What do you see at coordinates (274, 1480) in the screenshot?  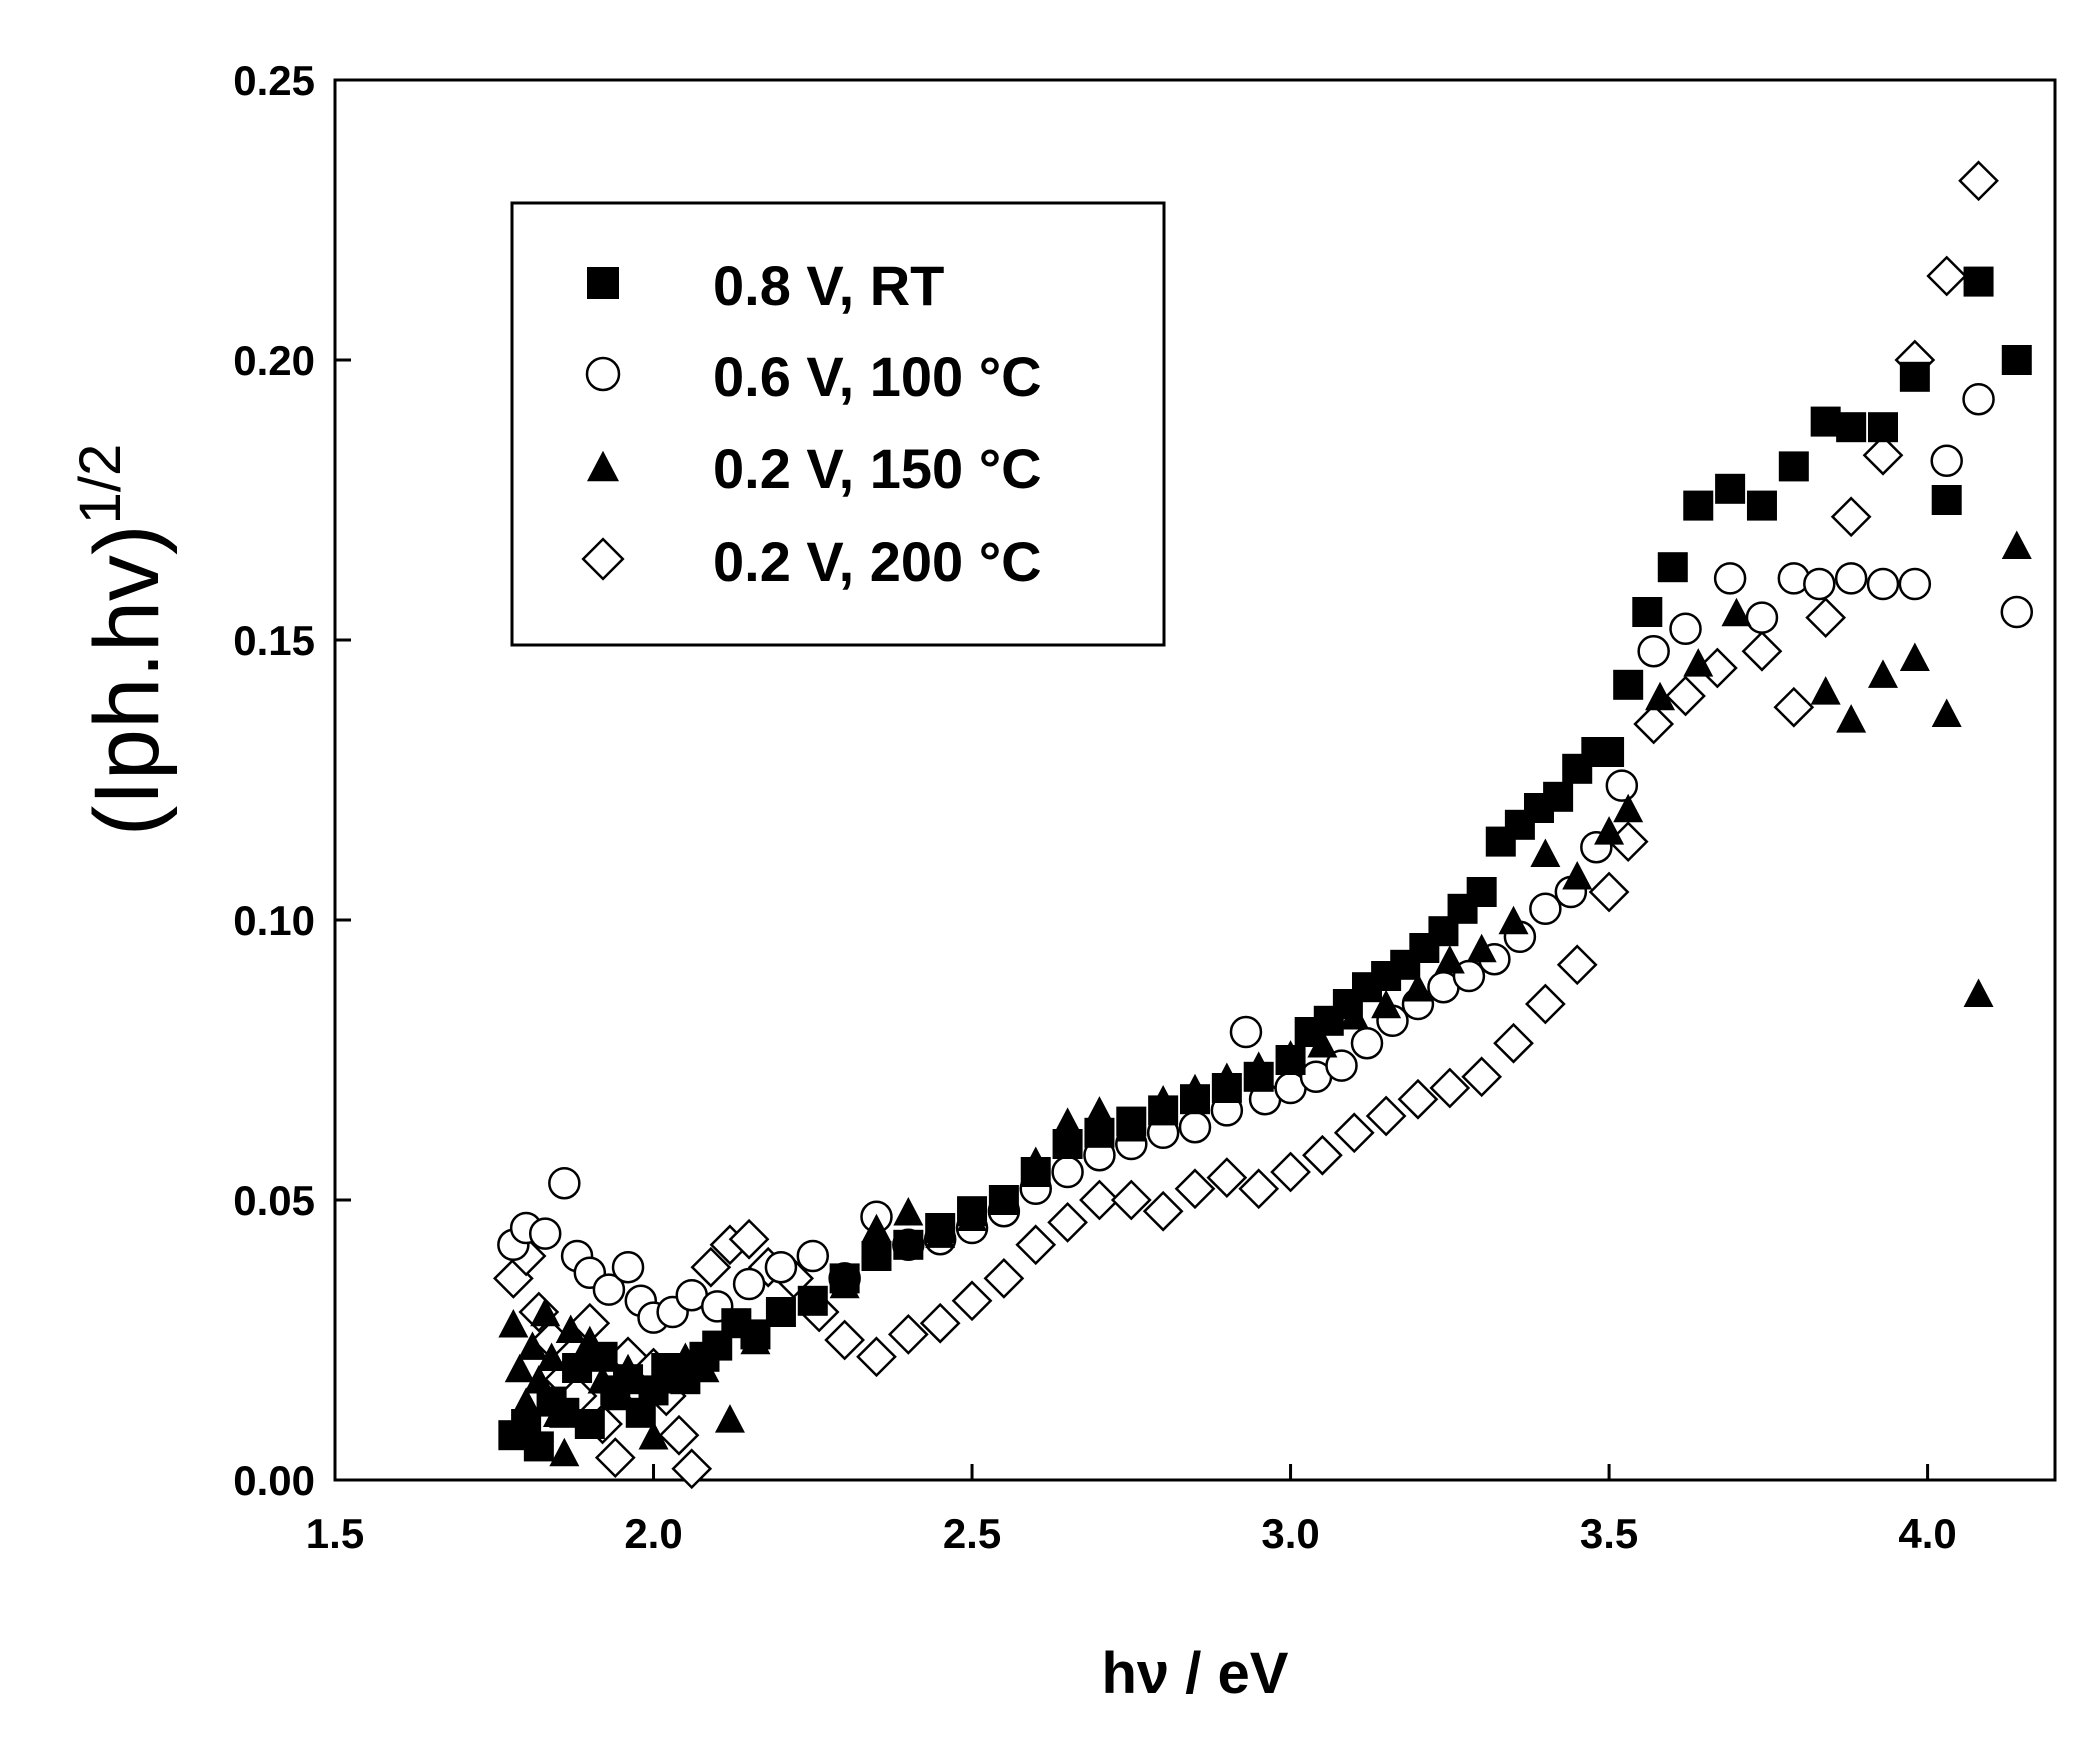 I see `y-tick-label: 0.00` at bounding box center [274, 1480].